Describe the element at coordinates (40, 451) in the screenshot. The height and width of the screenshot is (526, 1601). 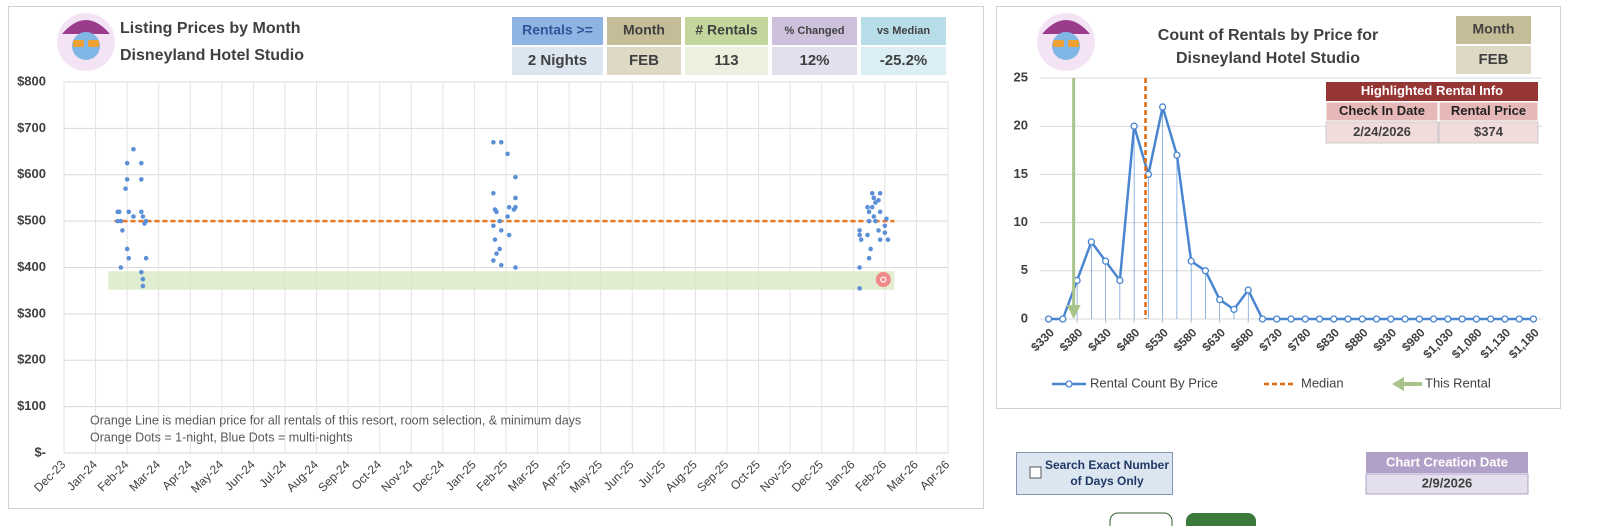
I see `y-tick-label: $-` at that location.